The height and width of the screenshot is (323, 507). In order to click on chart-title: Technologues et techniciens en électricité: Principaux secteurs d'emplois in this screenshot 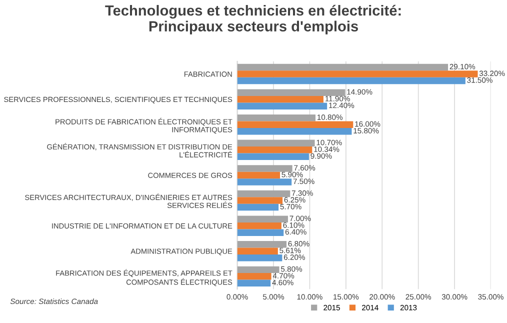, I will do `click(253, 19)`.